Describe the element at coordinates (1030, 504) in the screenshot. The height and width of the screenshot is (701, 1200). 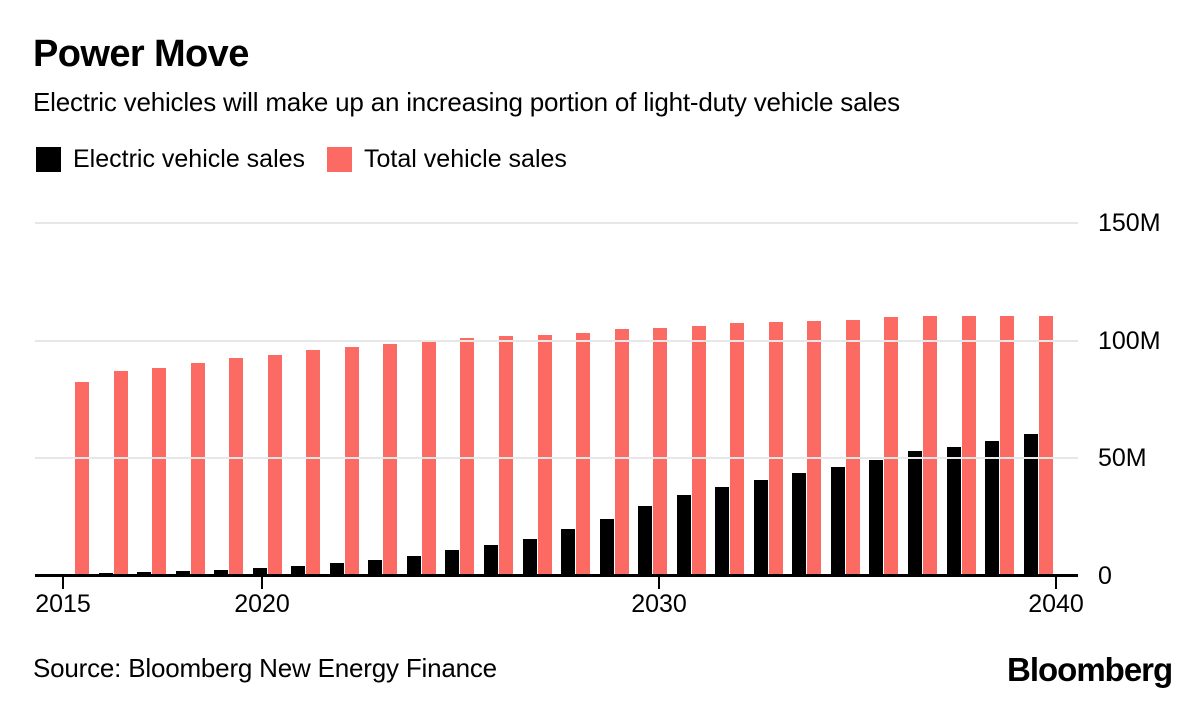
I see `bar-ev-2040` at that location.